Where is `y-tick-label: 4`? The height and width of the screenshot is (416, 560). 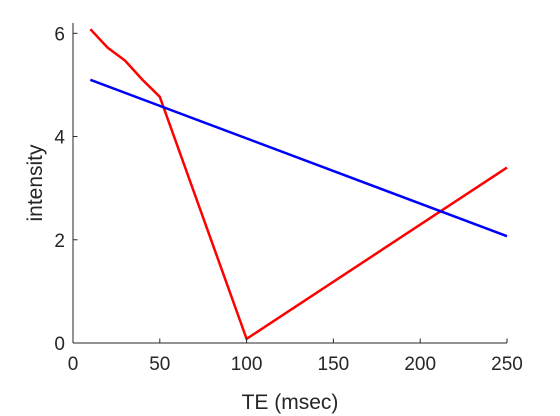
y-tick-label: 4 is located at coordinates (59, 138).